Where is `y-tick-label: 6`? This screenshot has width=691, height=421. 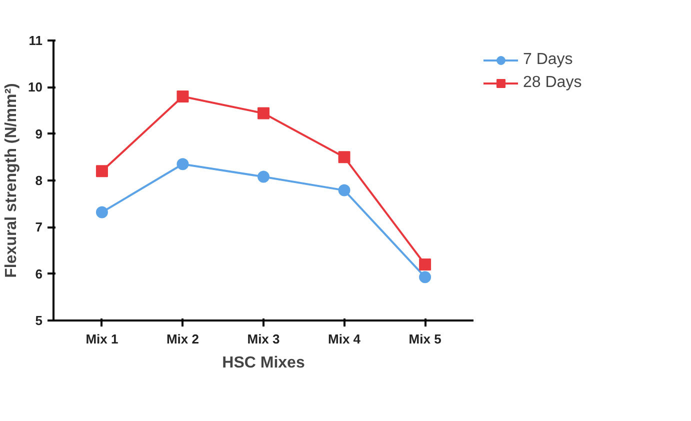 y-tick-label: 6 is located at coordinates (39, 274).